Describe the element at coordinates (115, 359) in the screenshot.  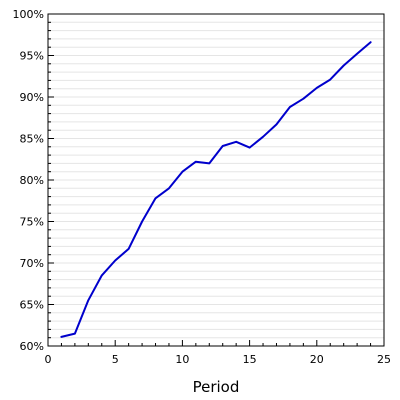
I see `x-tick-label: 5` at that location.